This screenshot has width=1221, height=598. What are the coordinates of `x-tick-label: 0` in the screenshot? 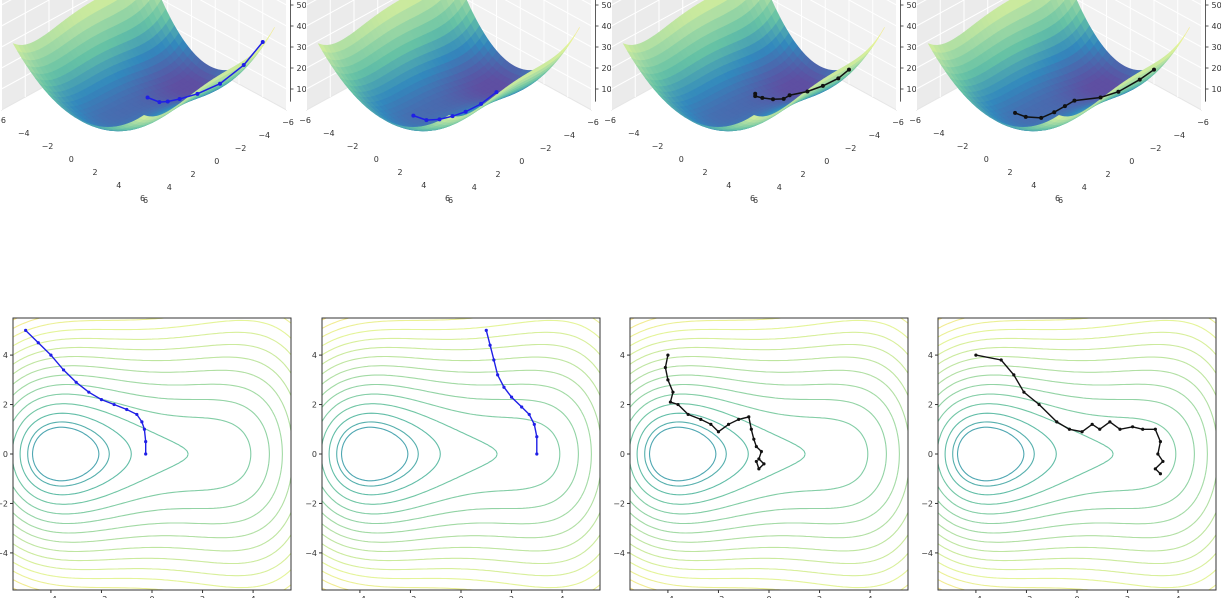 It's located at (521, 161).